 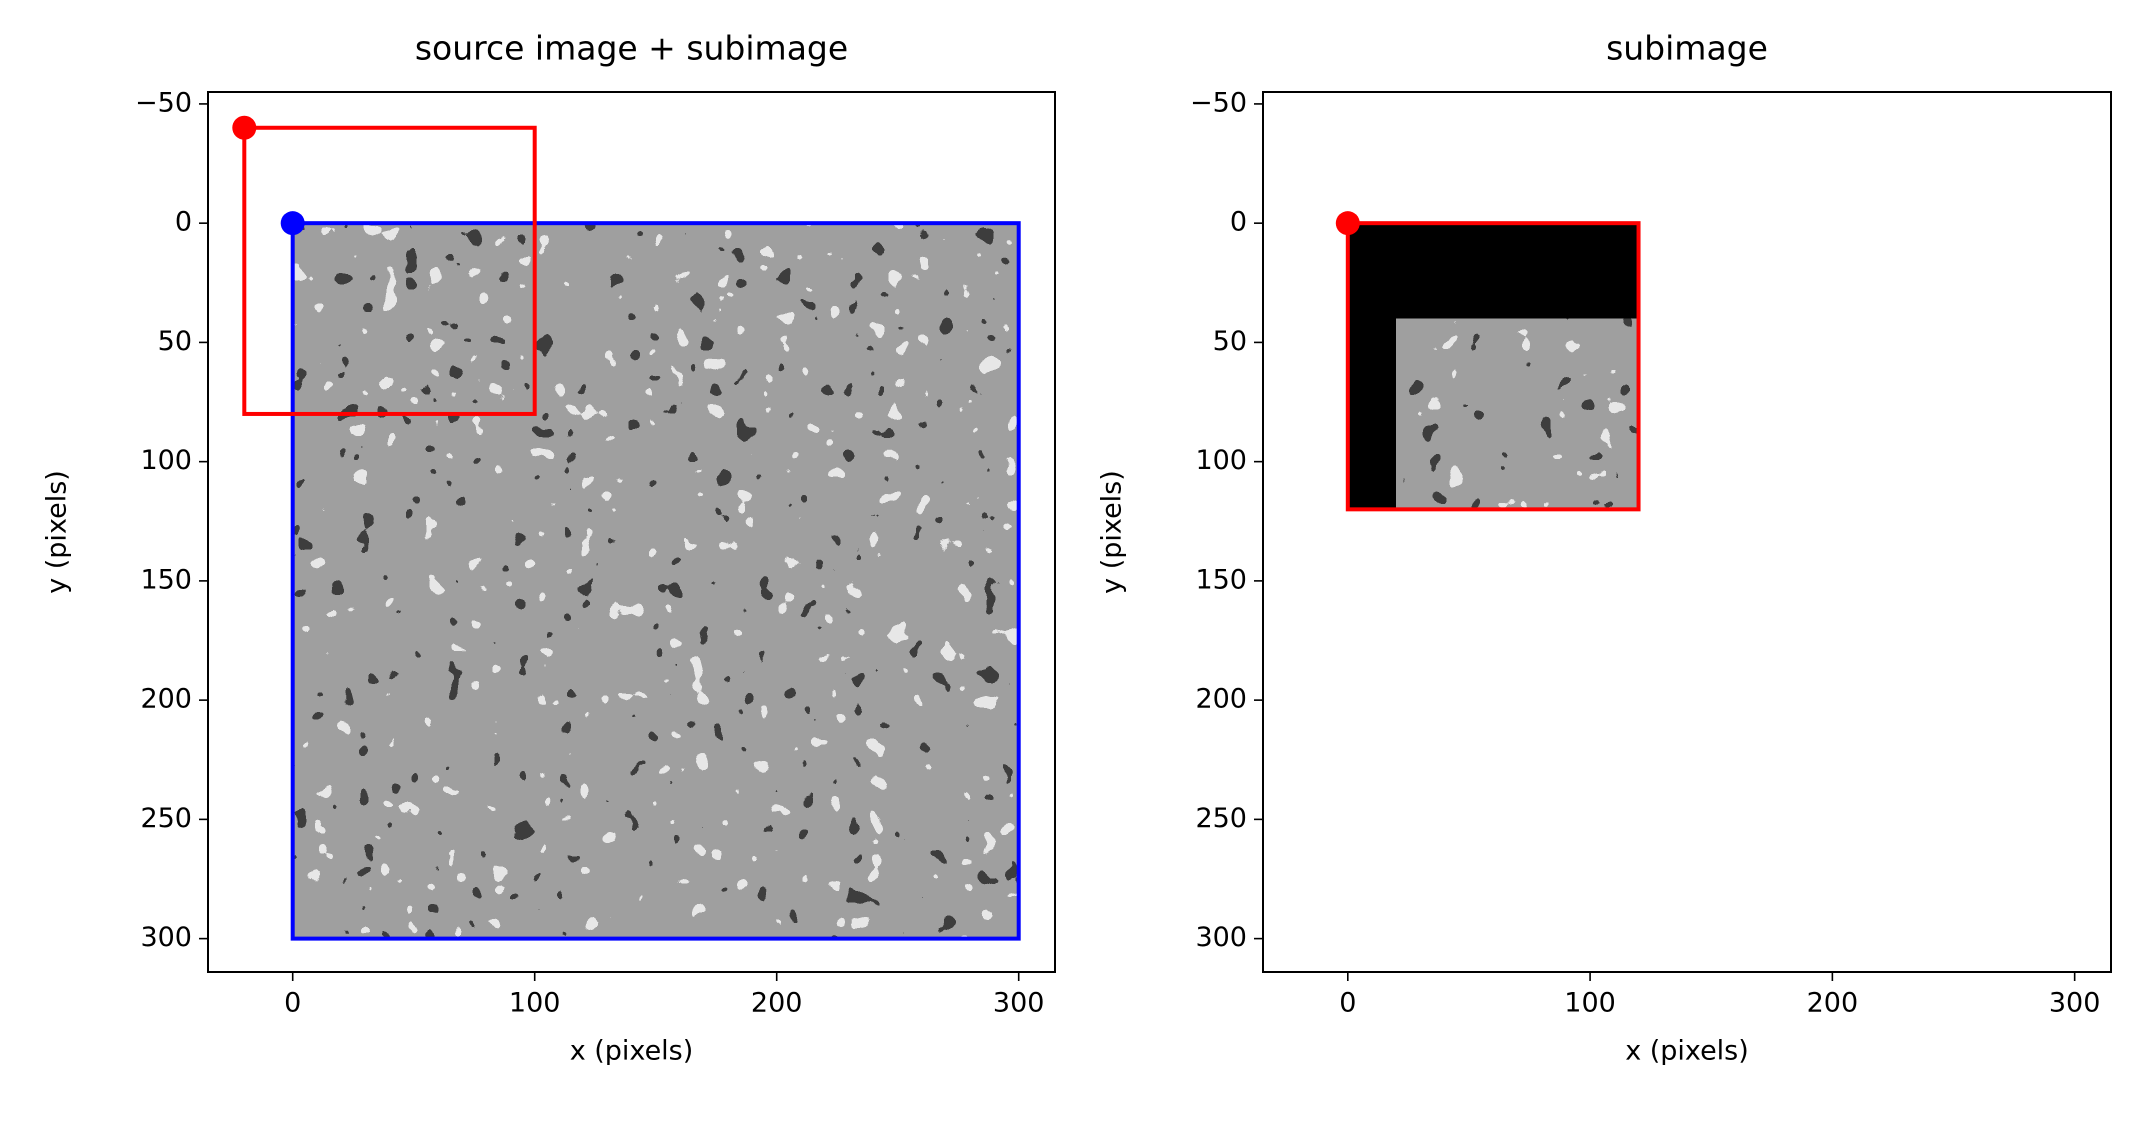 I want to click on chart-title: source image + subimage, so click(x=631, y=48).